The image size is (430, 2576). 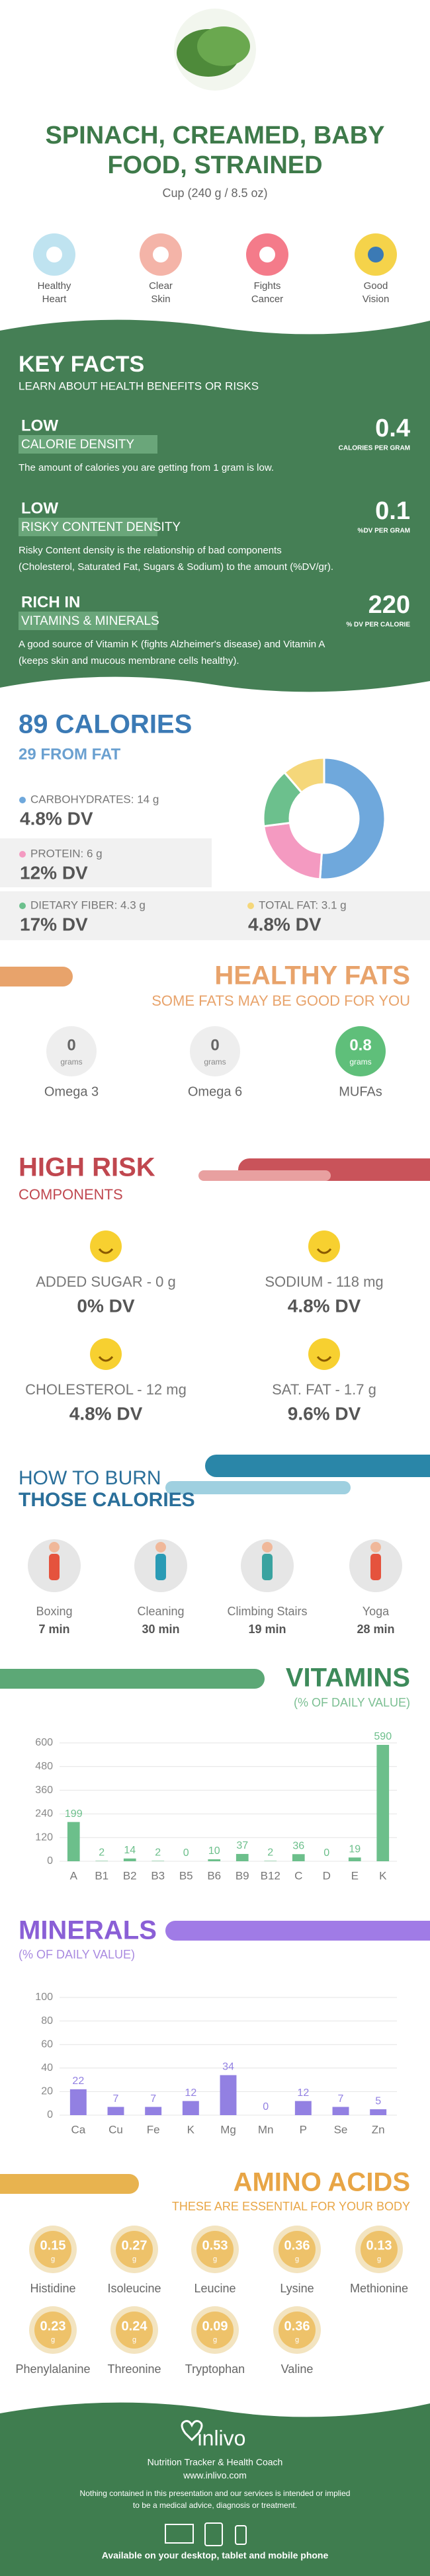 I want to click on activity-body, so click(x=160, y=1567).